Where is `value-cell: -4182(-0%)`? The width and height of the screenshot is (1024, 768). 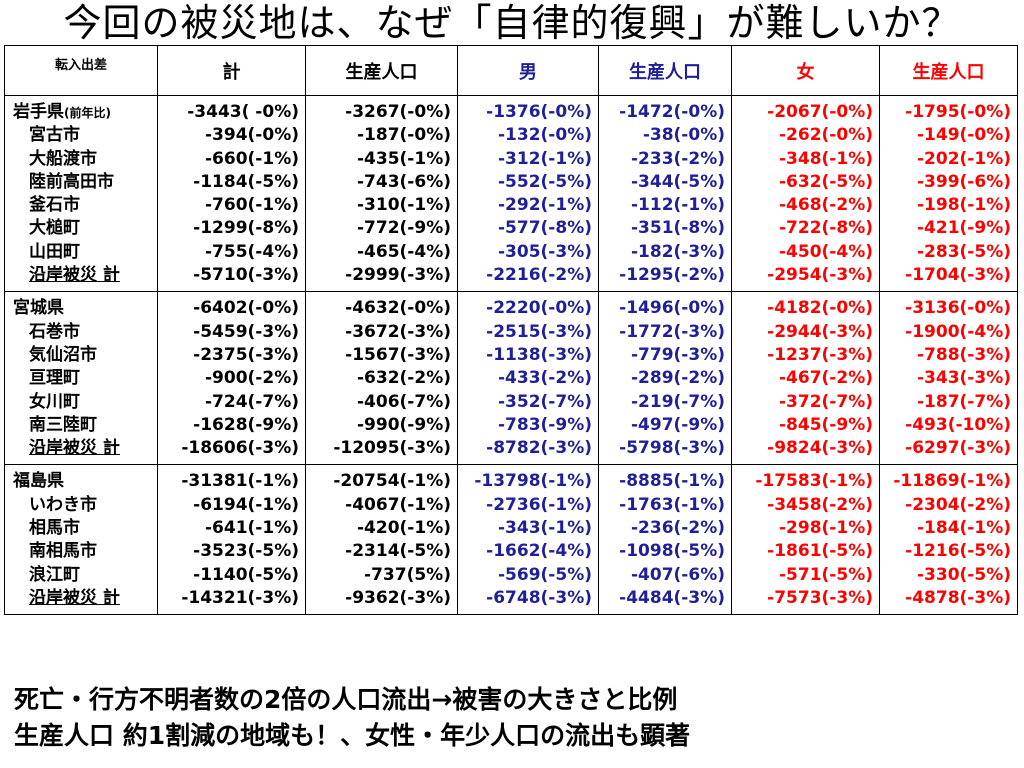
value-cell: -4182(-0%) is located at coordinates (820, 308).